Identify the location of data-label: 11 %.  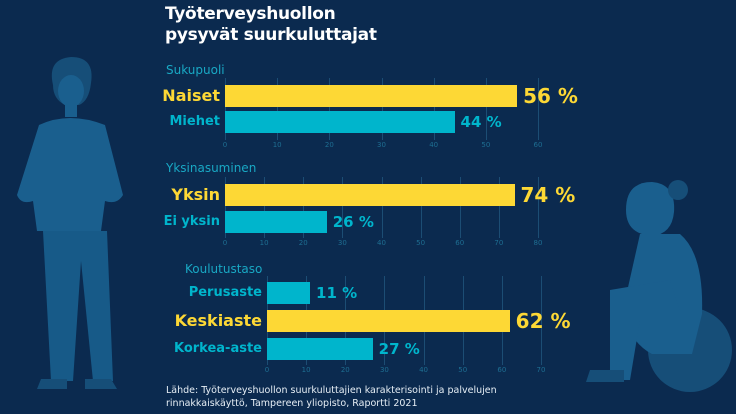
(337, 293).